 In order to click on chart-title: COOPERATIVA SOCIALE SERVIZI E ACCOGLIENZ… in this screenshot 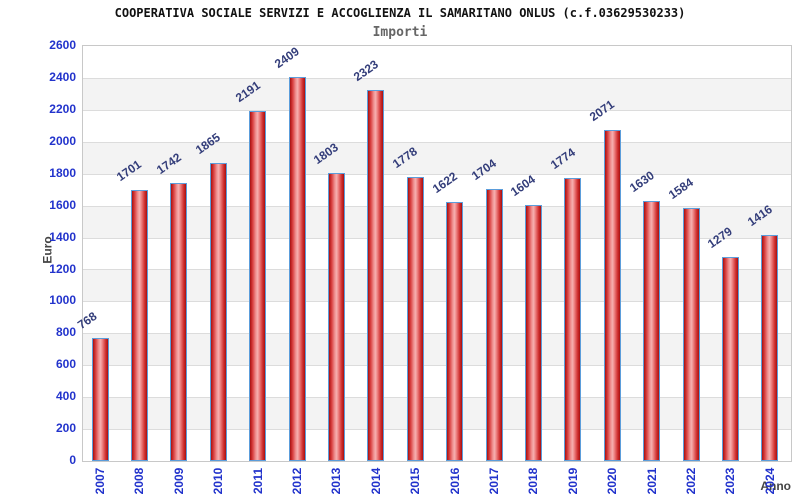, I will do `click(400, 13)`.